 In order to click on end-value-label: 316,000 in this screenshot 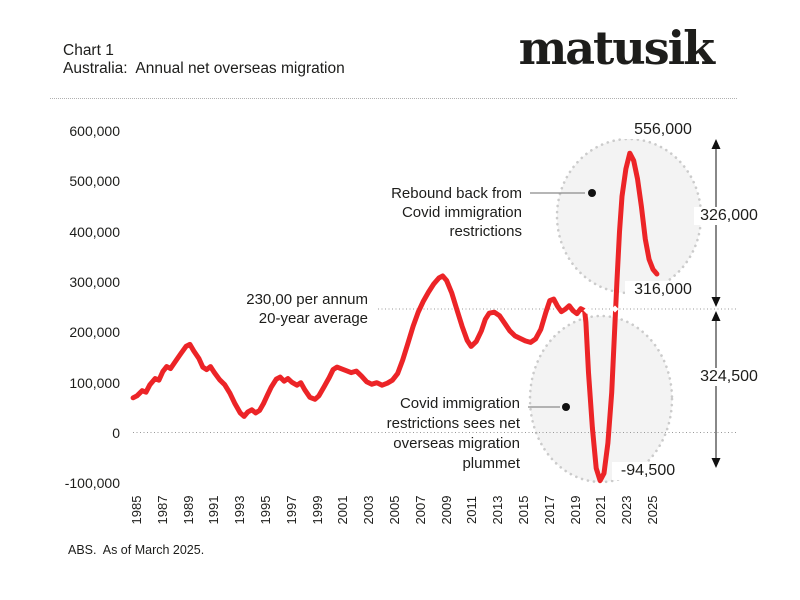, I will do `click(663, 290)`.